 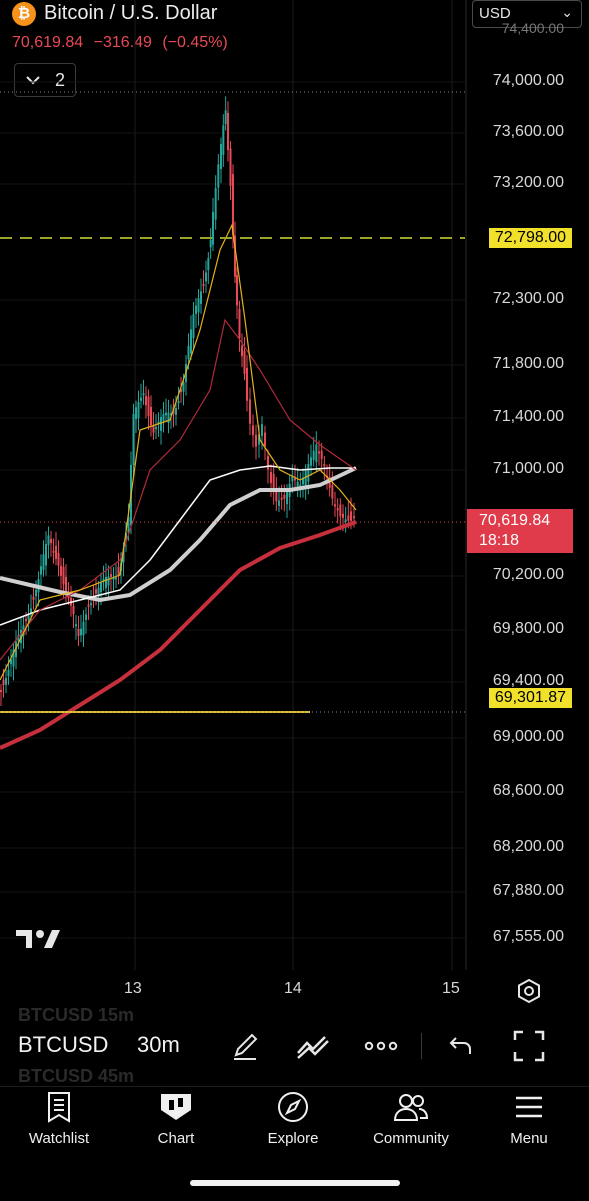 I want to click on chart-icon, so click(x=176, y=1107).